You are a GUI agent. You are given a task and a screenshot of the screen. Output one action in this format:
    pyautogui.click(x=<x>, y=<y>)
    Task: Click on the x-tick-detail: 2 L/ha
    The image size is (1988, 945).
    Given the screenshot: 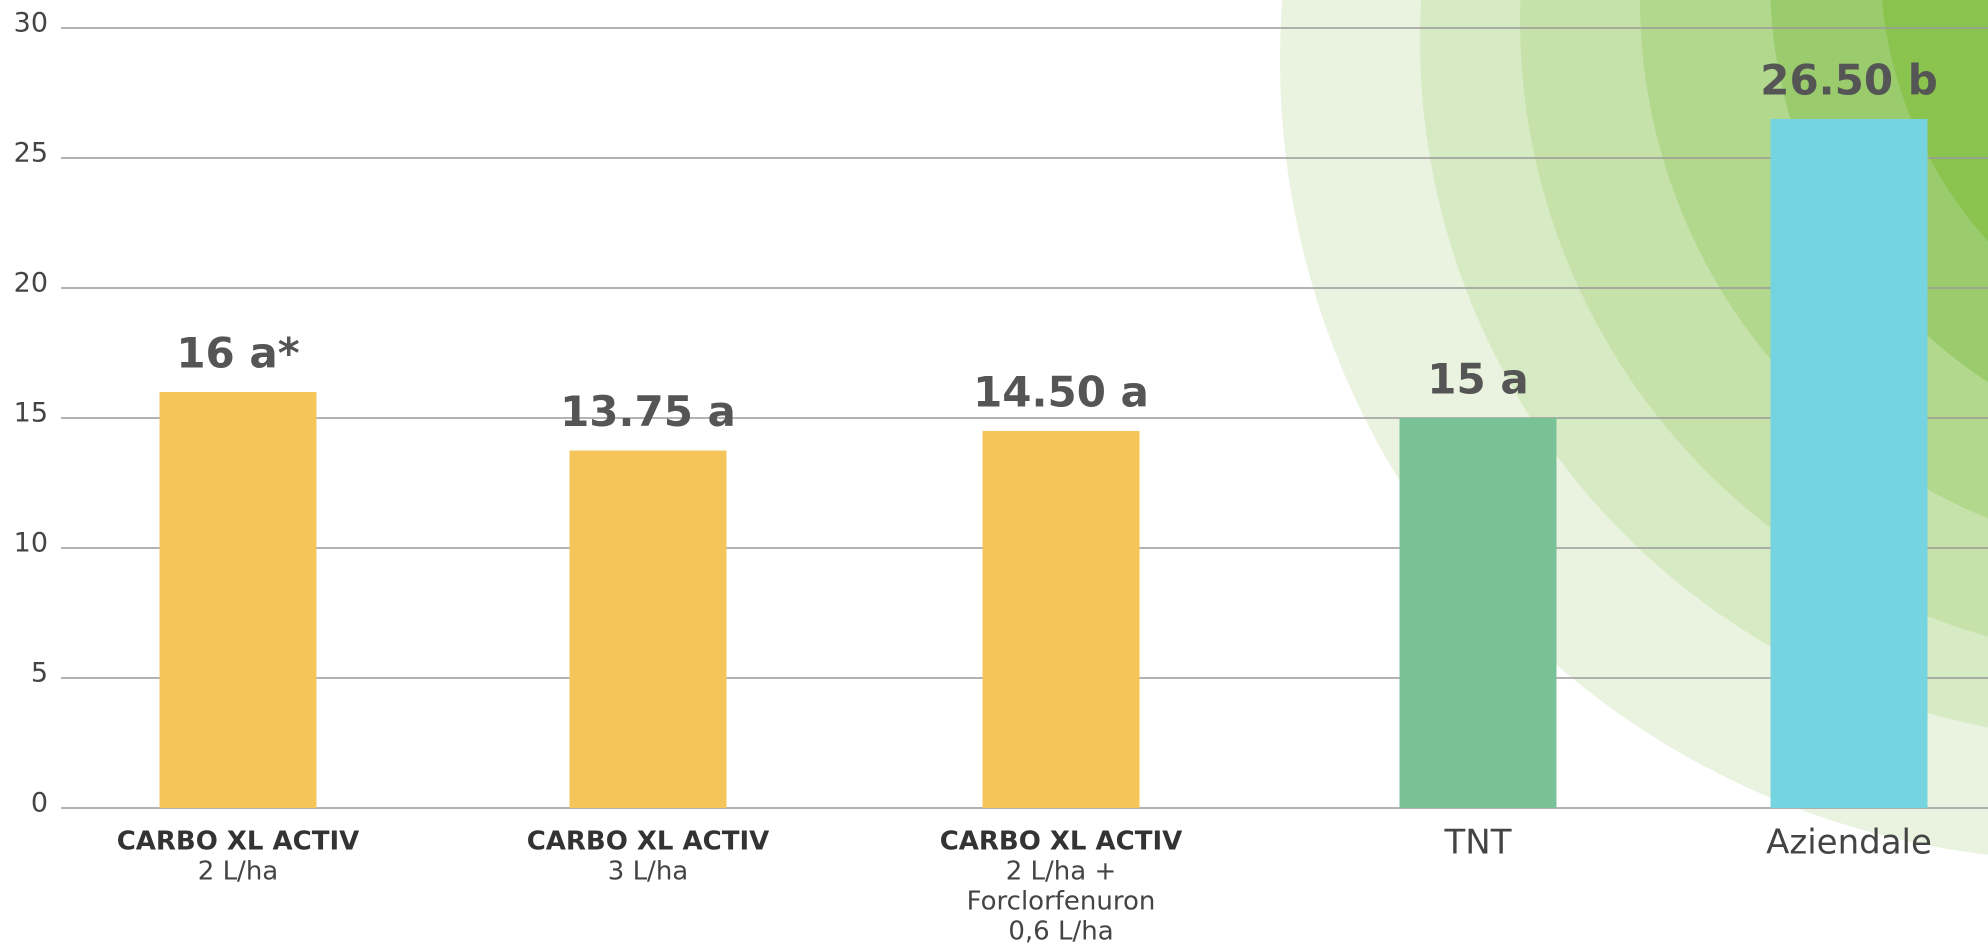 What is the action you would take?
    pyautogui.click(x=238, y=872)
    